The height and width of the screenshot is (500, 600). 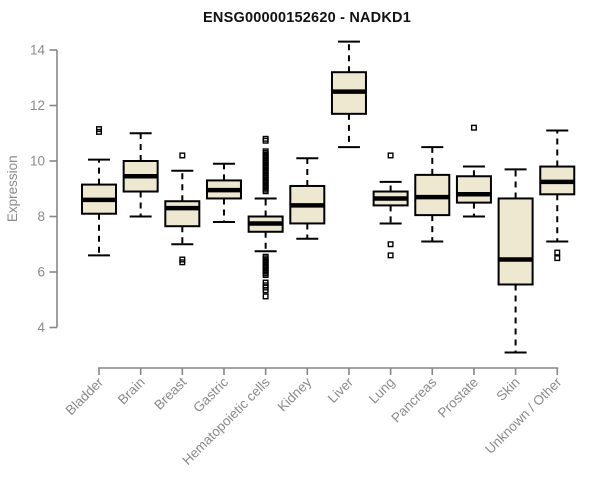 I want to click on box-lung, so click(x=390, y=205).